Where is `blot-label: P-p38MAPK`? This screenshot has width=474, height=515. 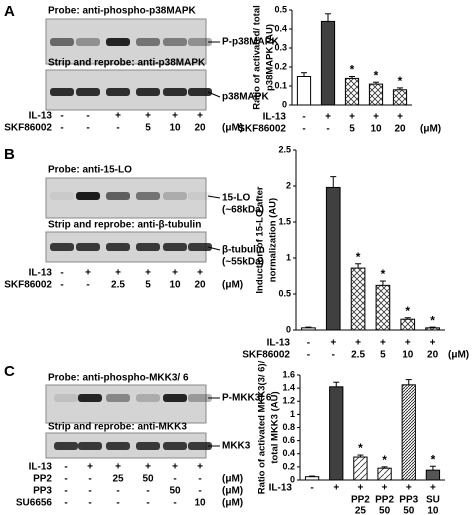 blot-label: P-p38MAPK is located at coordinates (250, 42).